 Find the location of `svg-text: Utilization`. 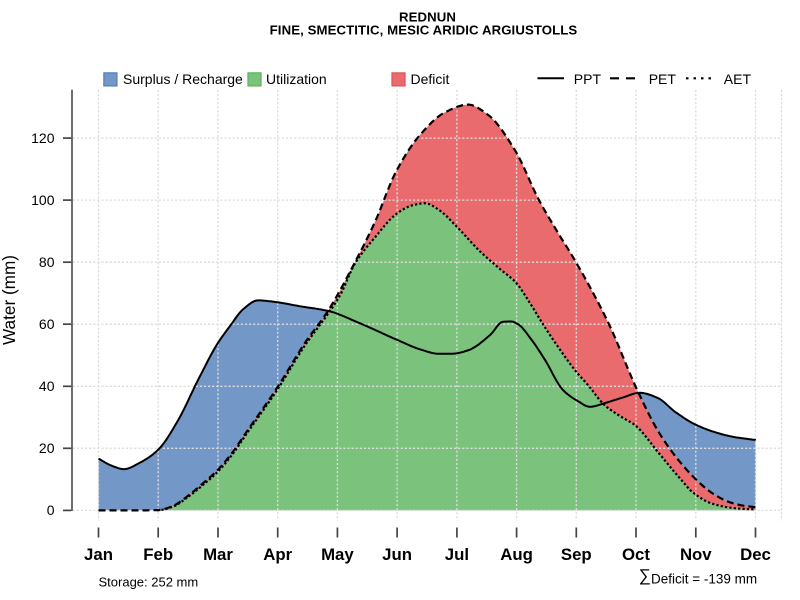

svg-text: Utilization is located at coordinates (296, 79).